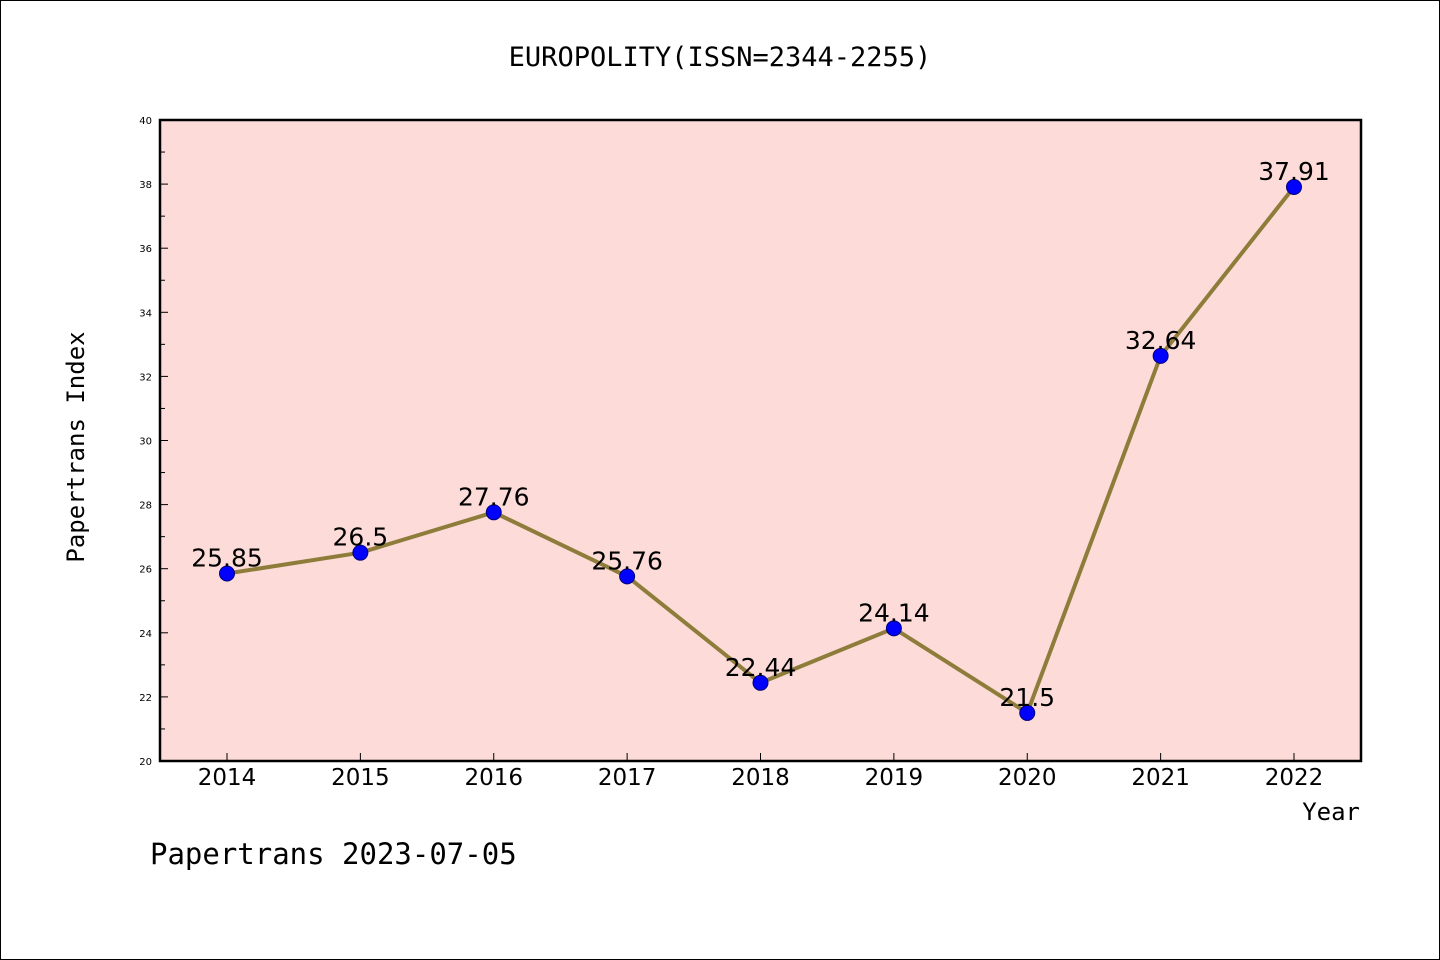  What do you see at coordinates (627, 778) in the screenshot?
I see `x-tick-label: 2017` at bounding box center [627, 778].